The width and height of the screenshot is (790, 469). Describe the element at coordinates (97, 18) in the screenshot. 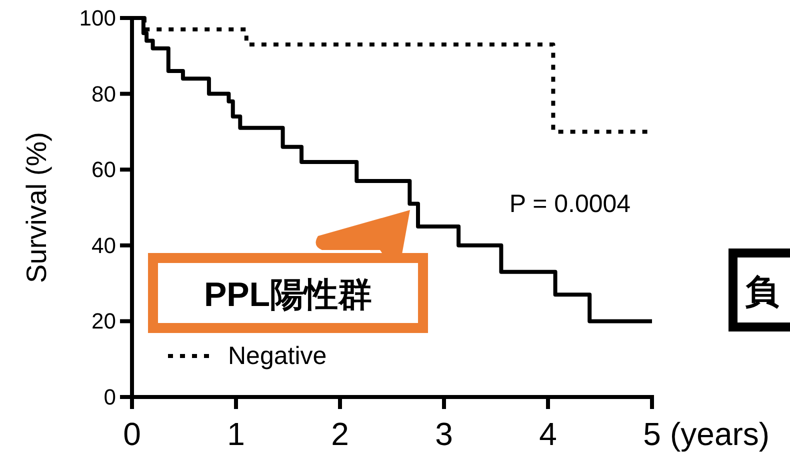

I see `y-tick-label: 100` at that location.